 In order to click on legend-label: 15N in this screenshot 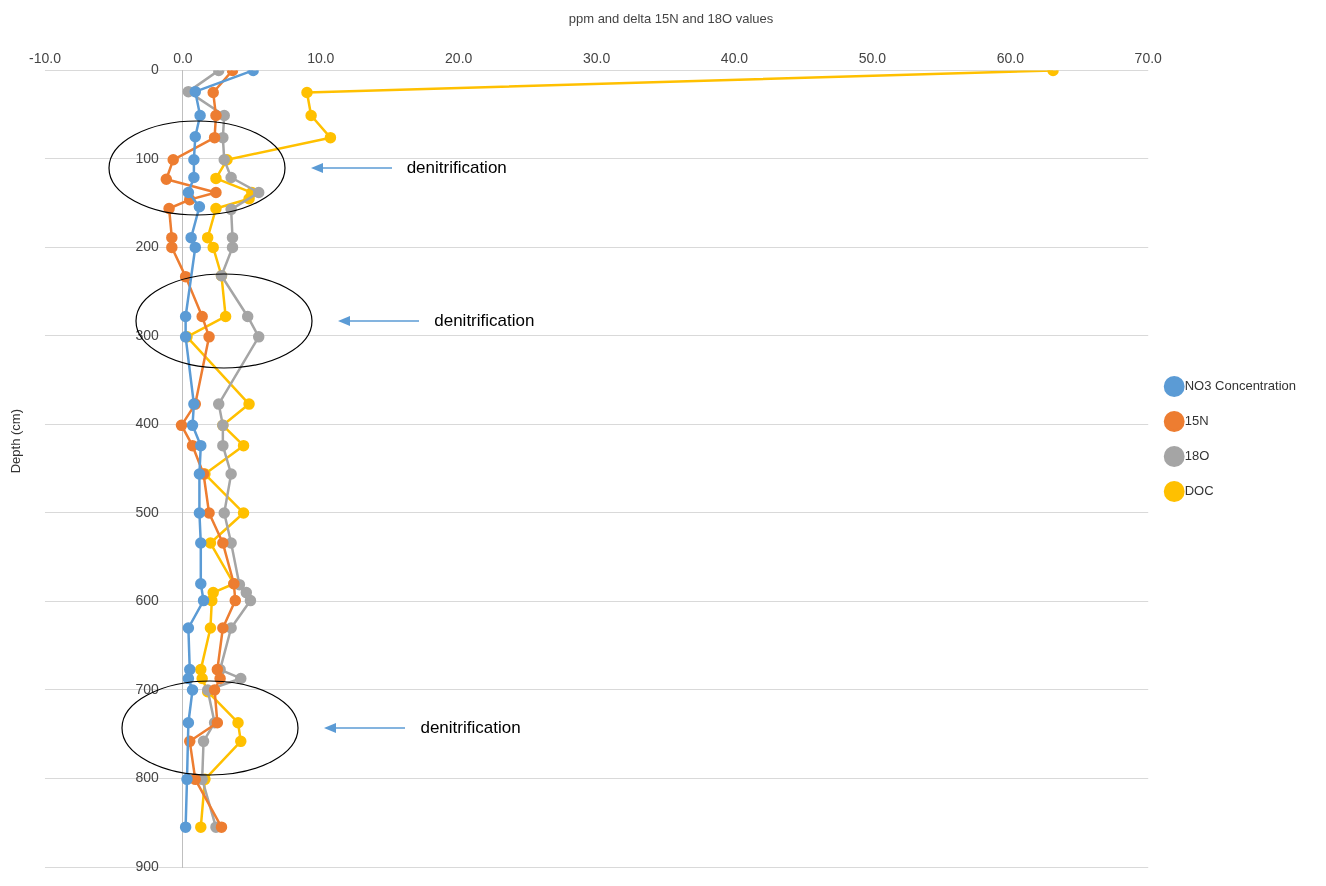, I will do `click(1196, 421)`.